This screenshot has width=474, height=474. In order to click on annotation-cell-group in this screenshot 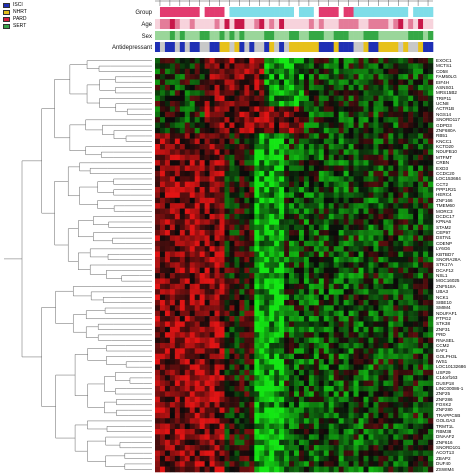, I will do `click(416, 12)`.